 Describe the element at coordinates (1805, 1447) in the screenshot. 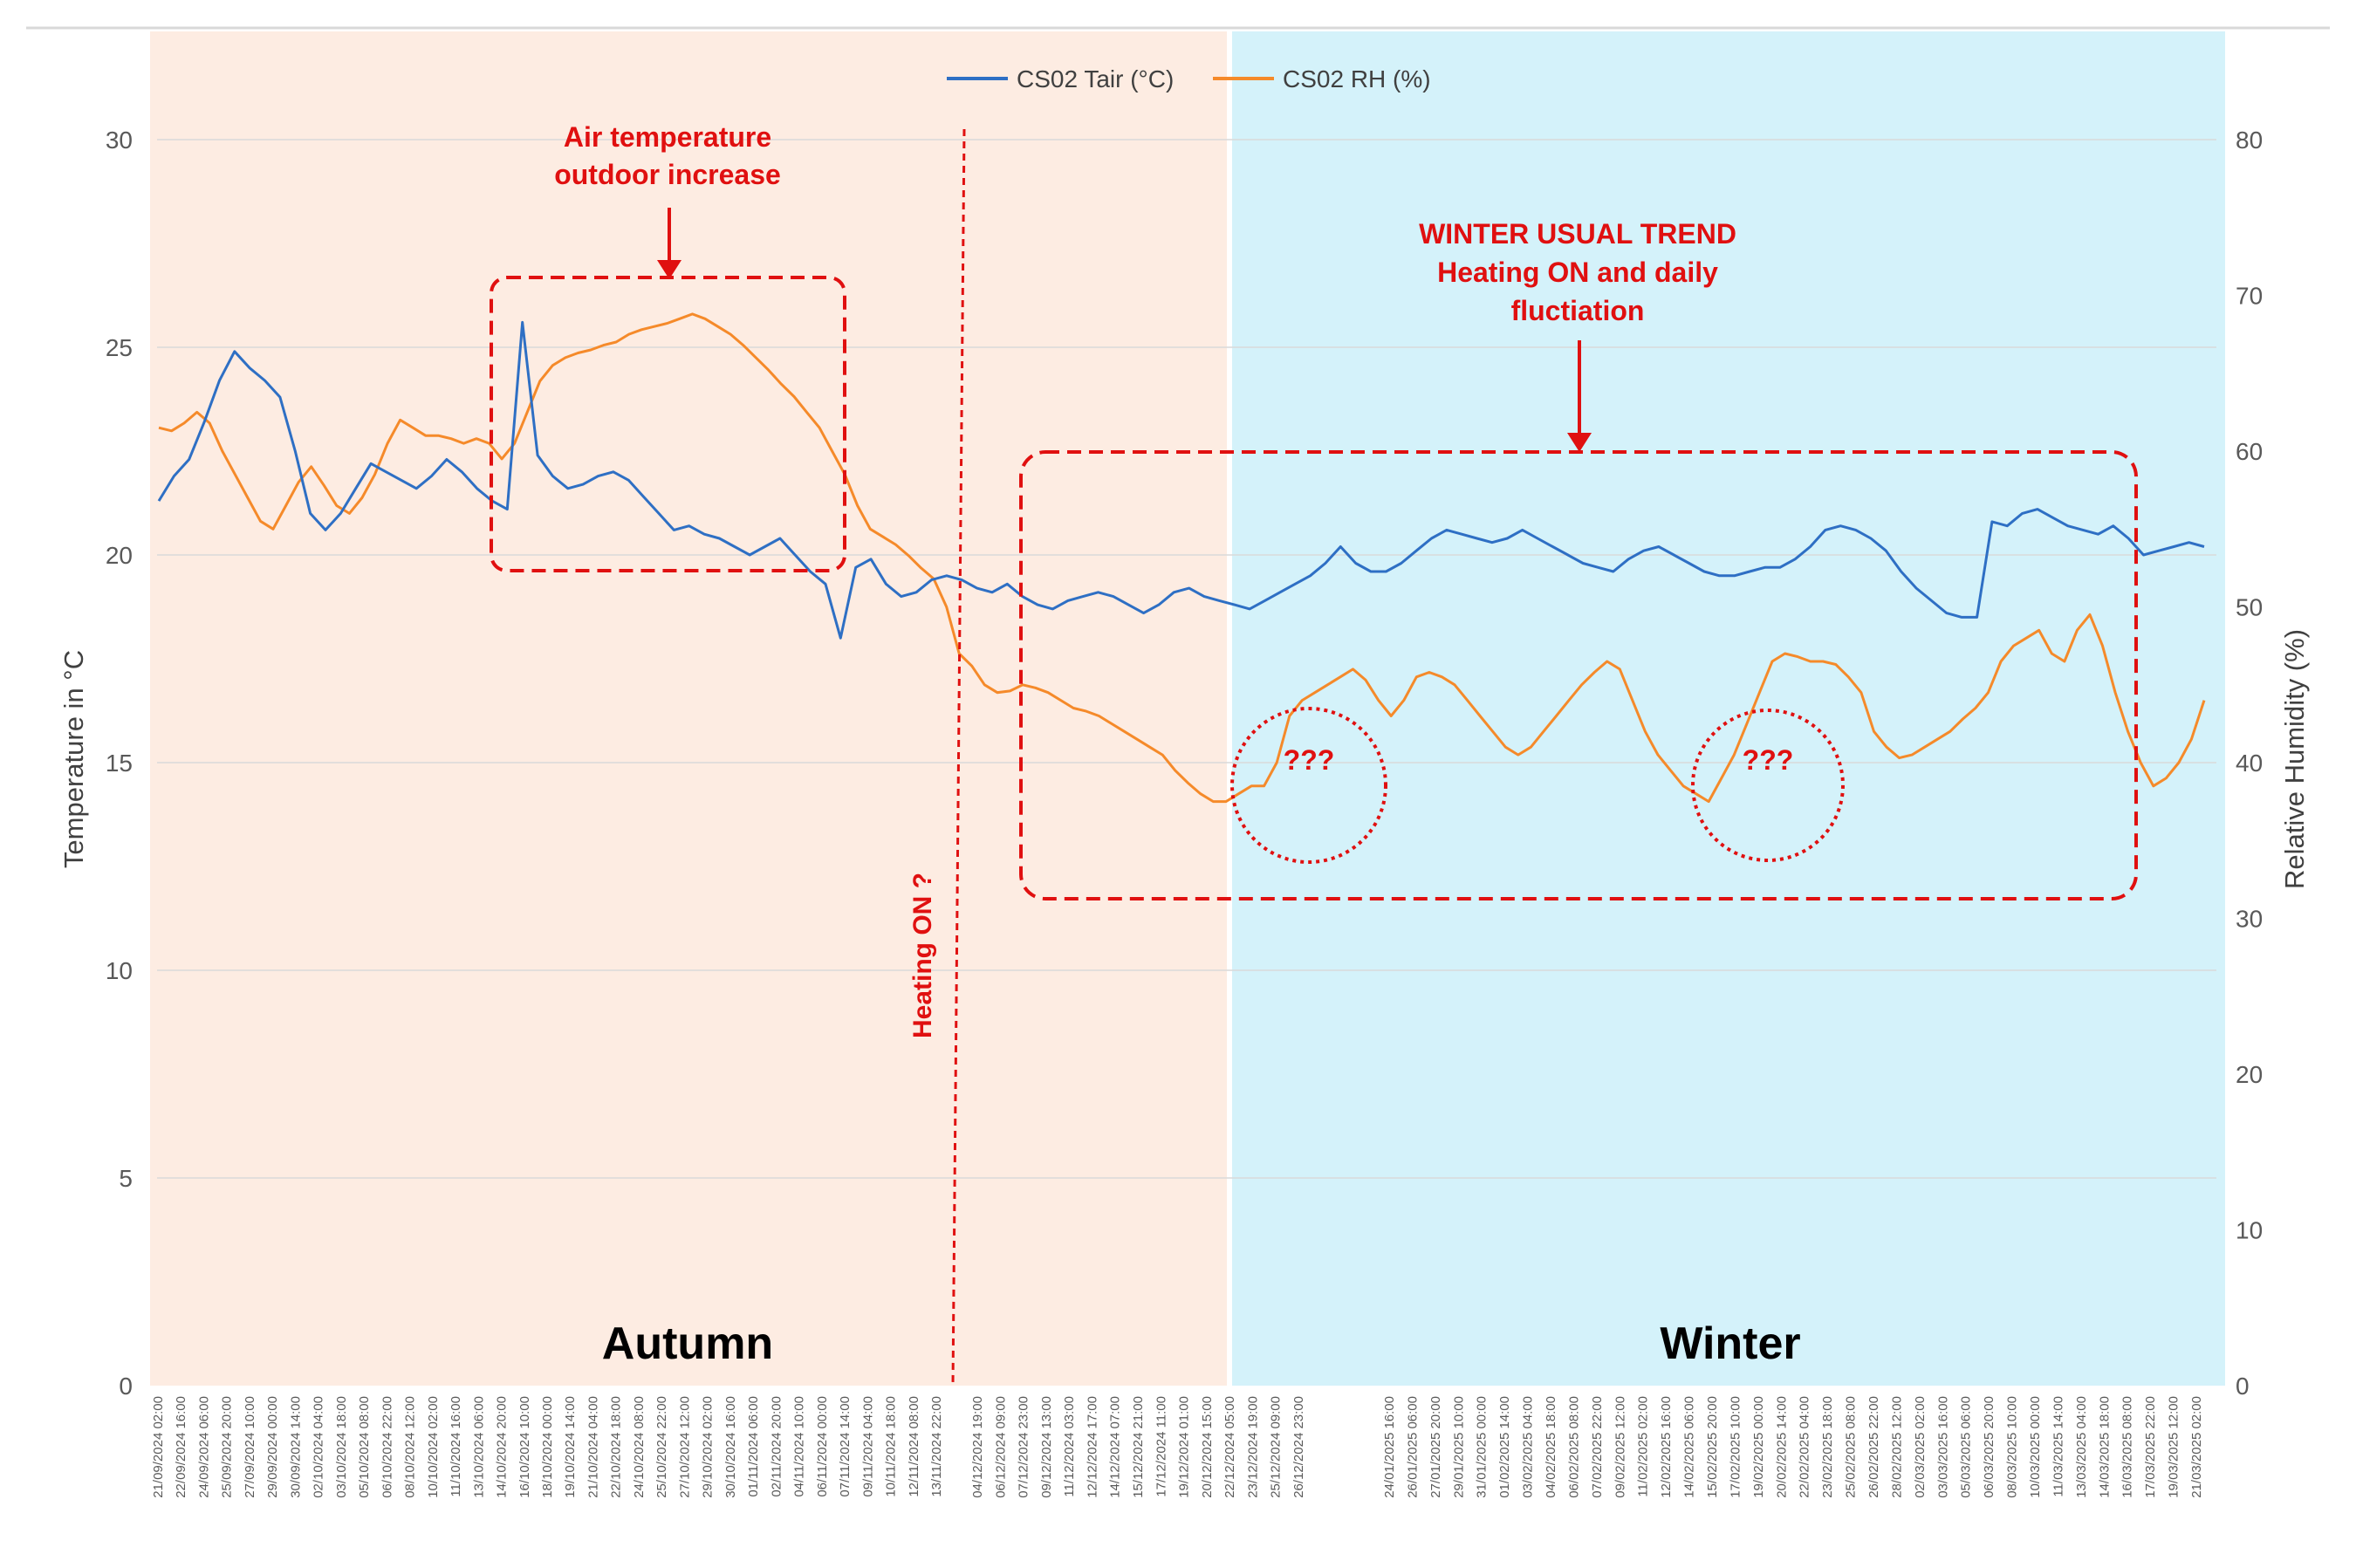

I see `x-tick-label: 22/02/2025 04:00` at that location.